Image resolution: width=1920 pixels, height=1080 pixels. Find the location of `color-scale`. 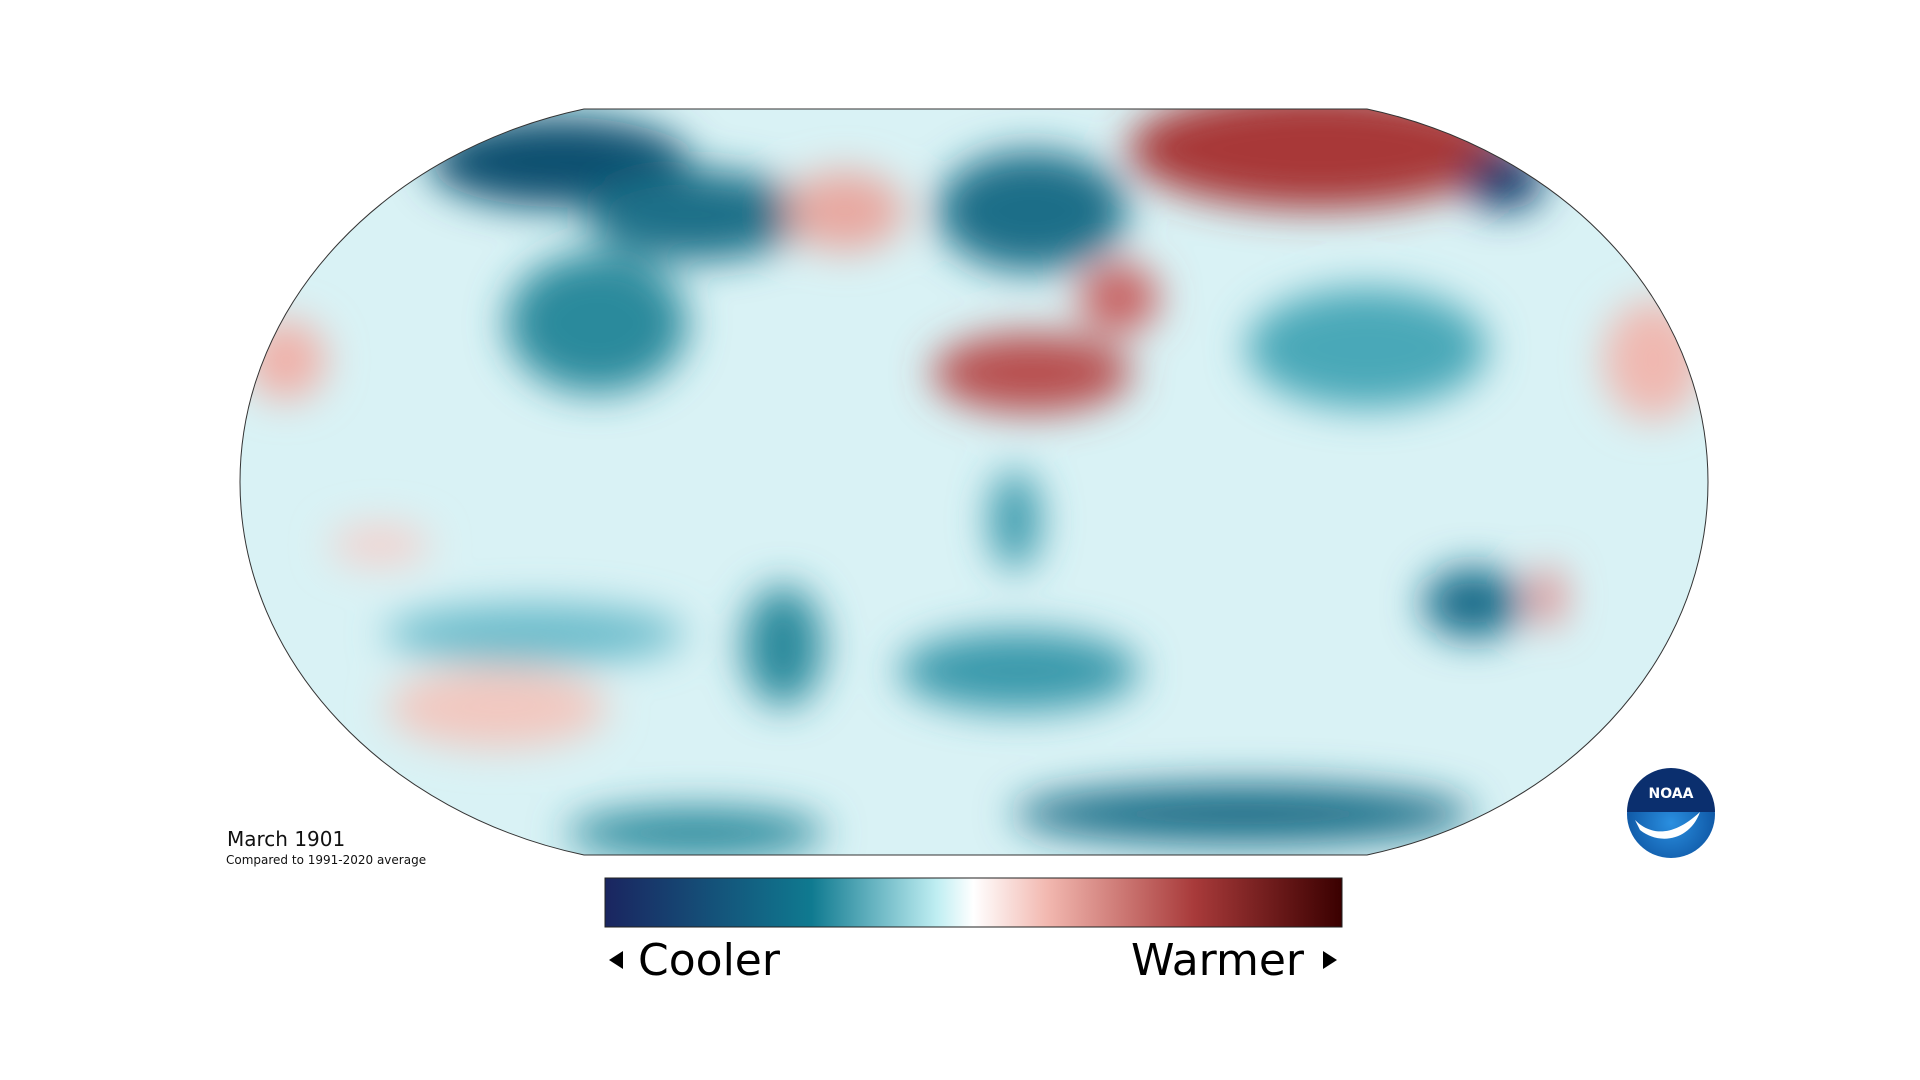

color-scale is located at coordinates (973, 902).